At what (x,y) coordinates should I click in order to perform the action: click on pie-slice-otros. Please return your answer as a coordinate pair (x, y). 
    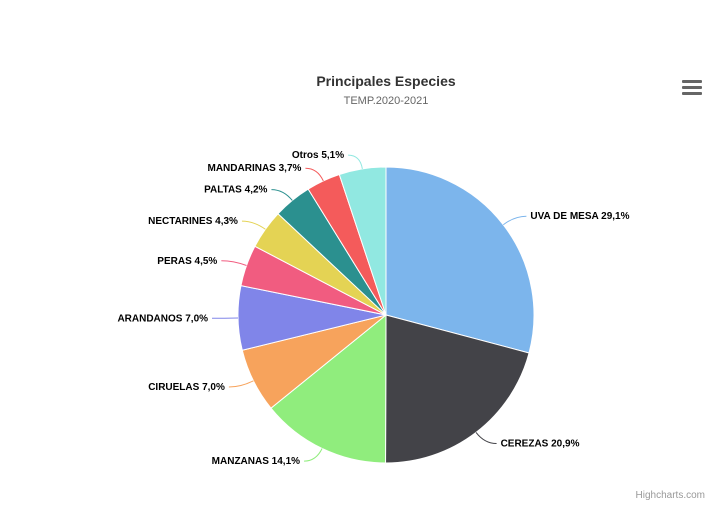
    Looking at the image, I should click on (362, 241).